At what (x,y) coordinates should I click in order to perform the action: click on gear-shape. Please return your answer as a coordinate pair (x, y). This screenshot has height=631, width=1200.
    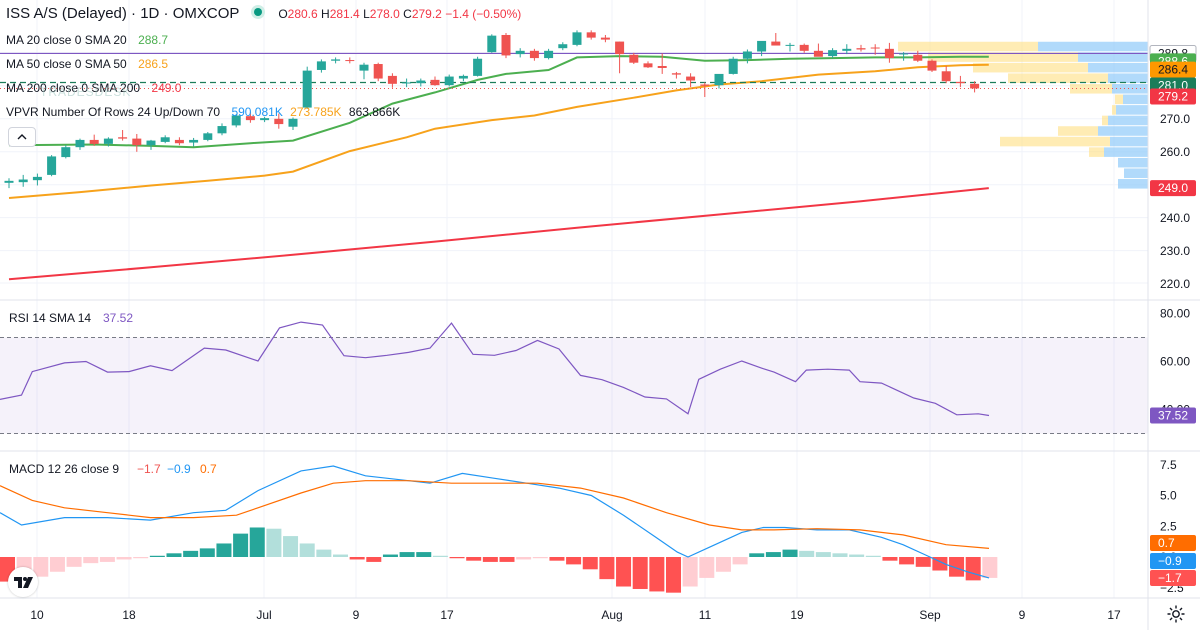
    Looking at the image, I should click on (1176, 614).